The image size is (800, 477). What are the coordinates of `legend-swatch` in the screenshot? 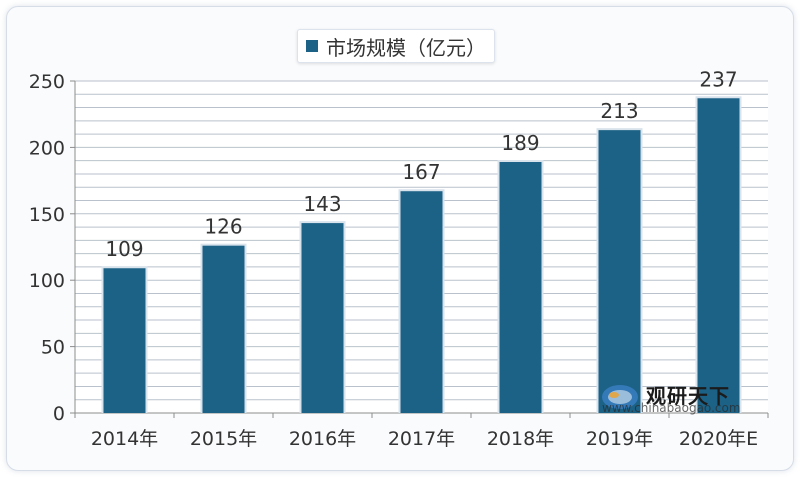 It's located at (312, 46).